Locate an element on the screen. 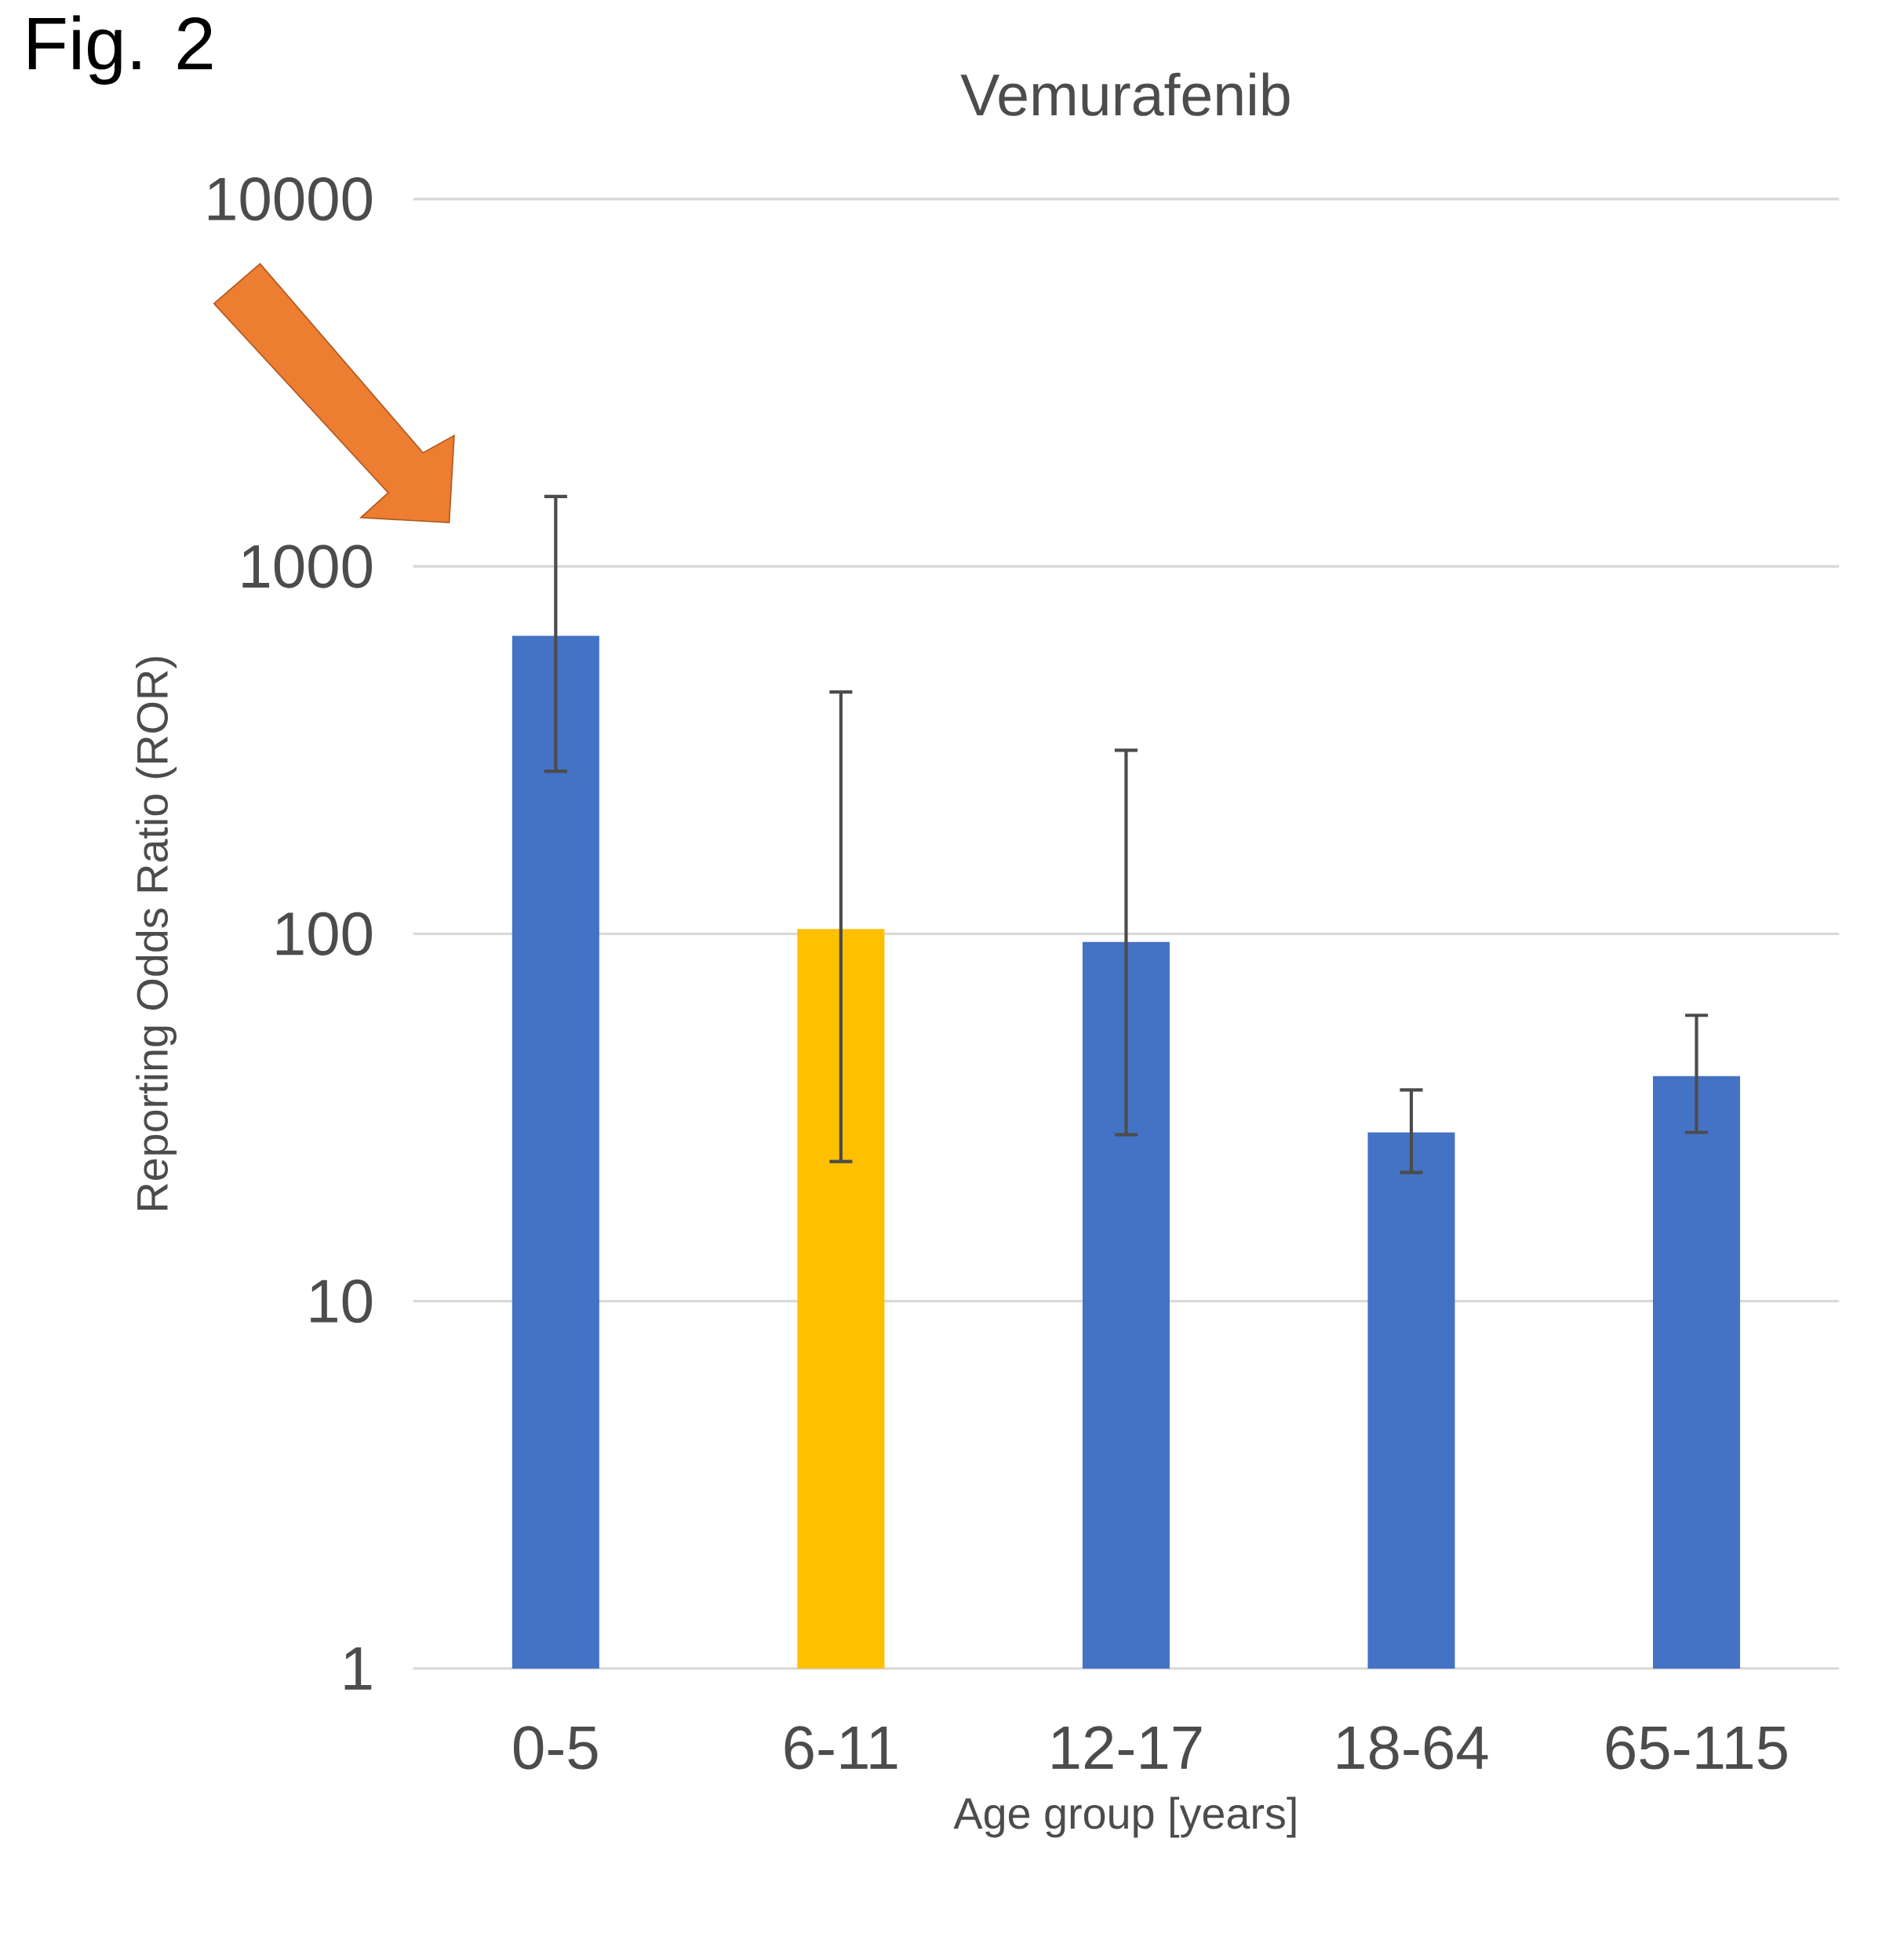  y-tick-label: 100 is located at coordinates (324, 933).